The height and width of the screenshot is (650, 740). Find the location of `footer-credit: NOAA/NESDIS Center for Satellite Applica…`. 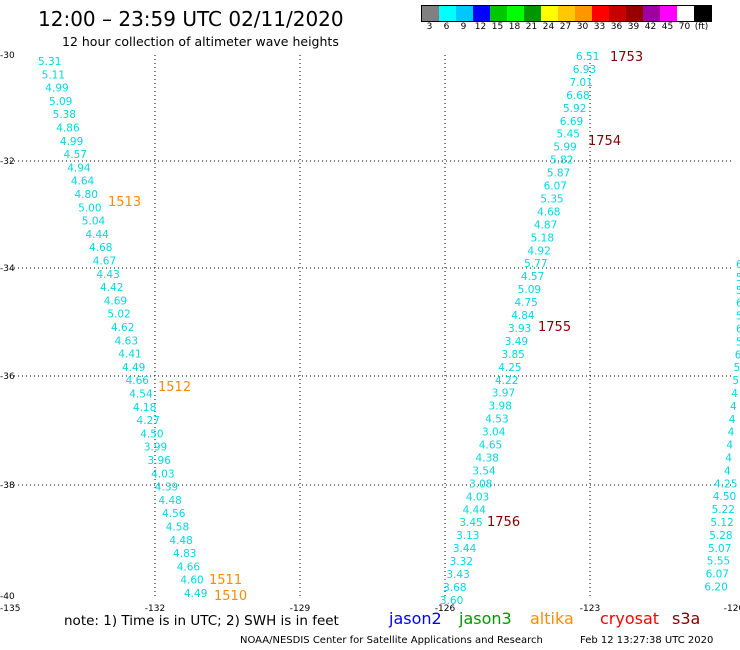

footer-credit: NOAA/NESDIS Center for Satellite Applica… is located at coordinates (391, 640).